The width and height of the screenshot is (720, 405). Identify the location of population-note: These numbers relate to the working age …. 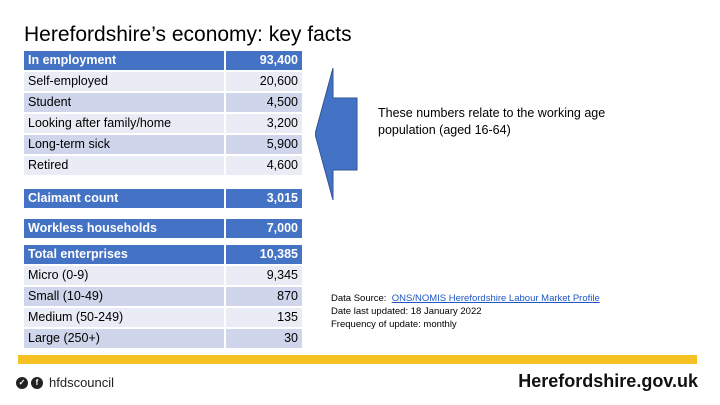
(492, 121).